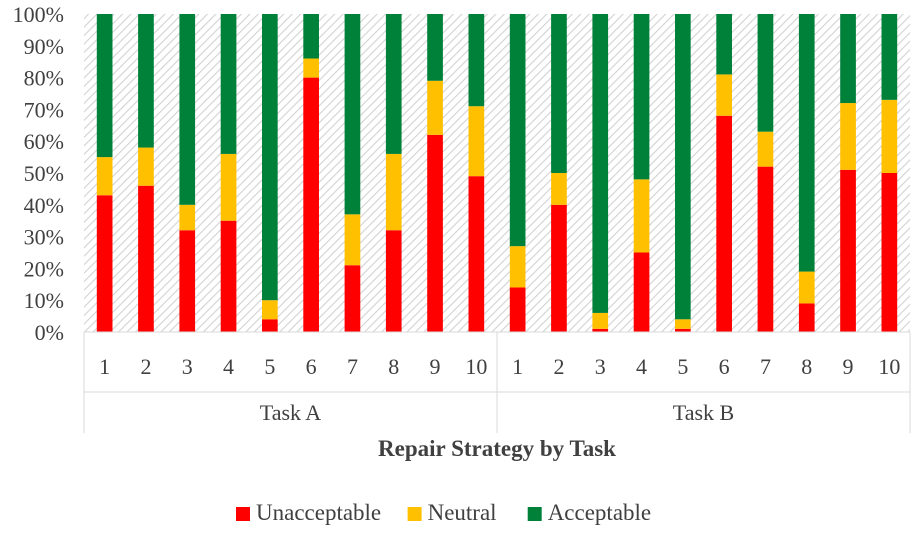 This screenshot has height=534, width=913. I want to click on y-tick-label: 30%, so click(44, 237).